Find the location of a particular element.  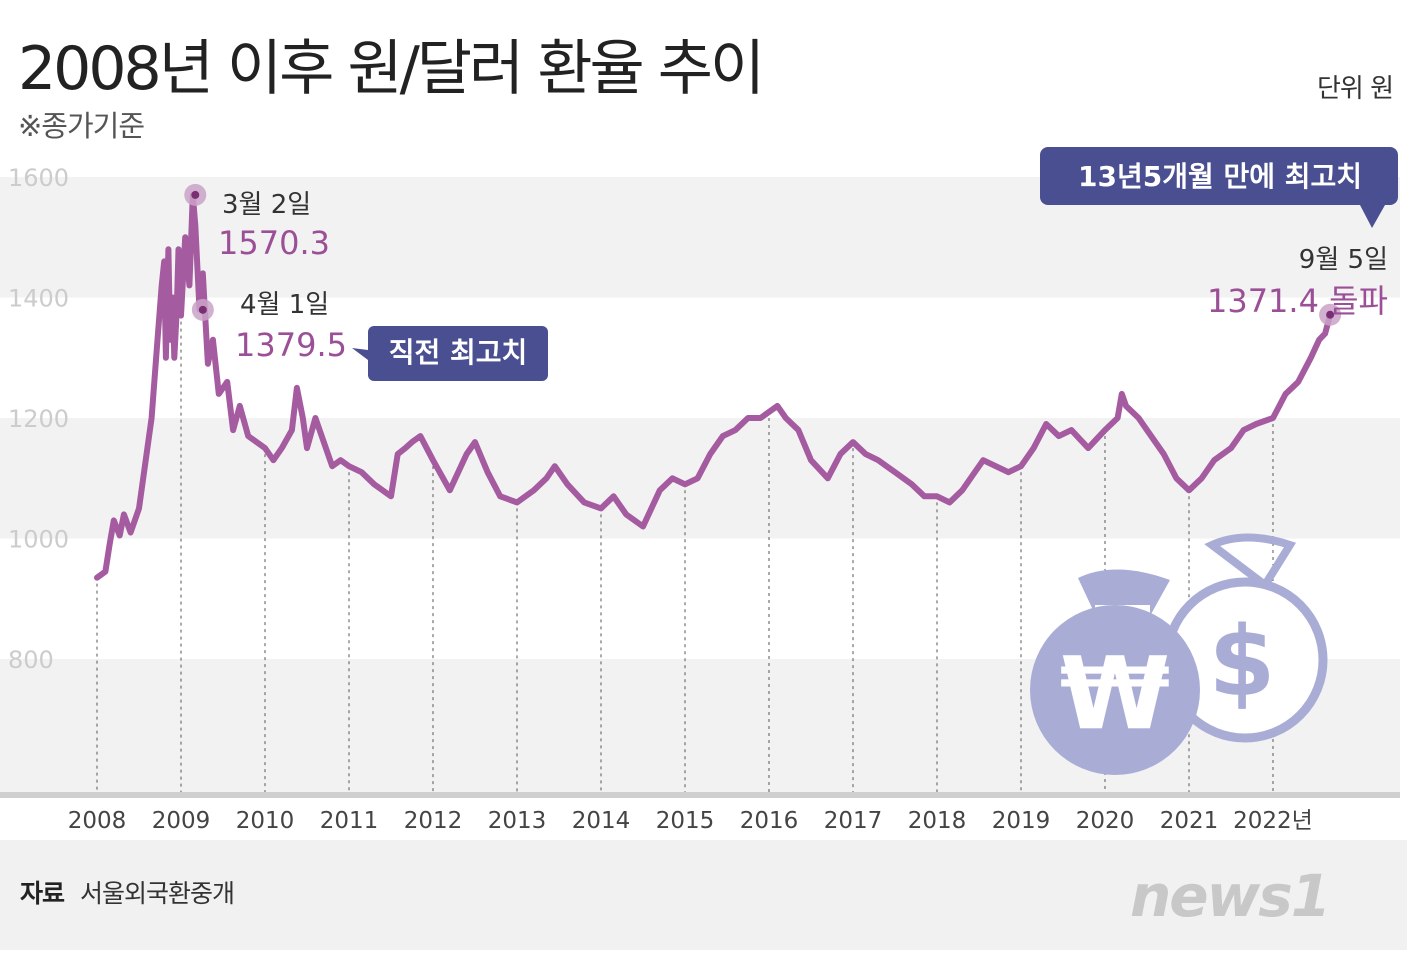

x-tick-label: 2018 is located at coordinates (937, 821).